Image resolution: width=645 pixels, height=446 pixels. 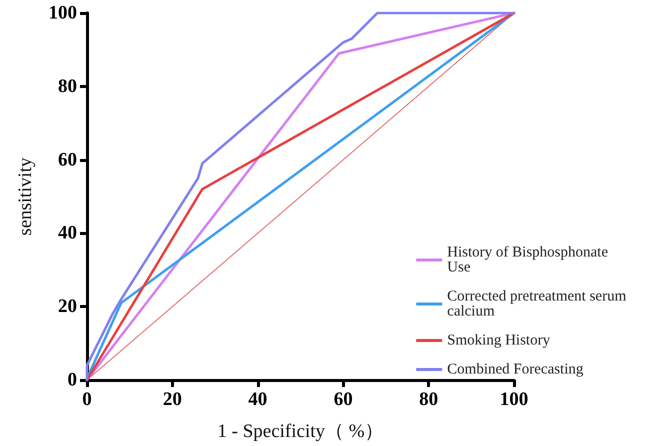 I want to click on legend-label: Combined Forecasting, so click(x=515, y=370).